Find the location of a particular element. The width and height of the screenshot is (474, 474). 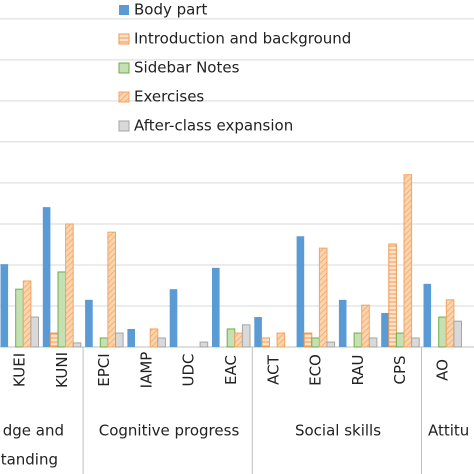

group-label: Cognitive progress is located at coordinates (169, 431).